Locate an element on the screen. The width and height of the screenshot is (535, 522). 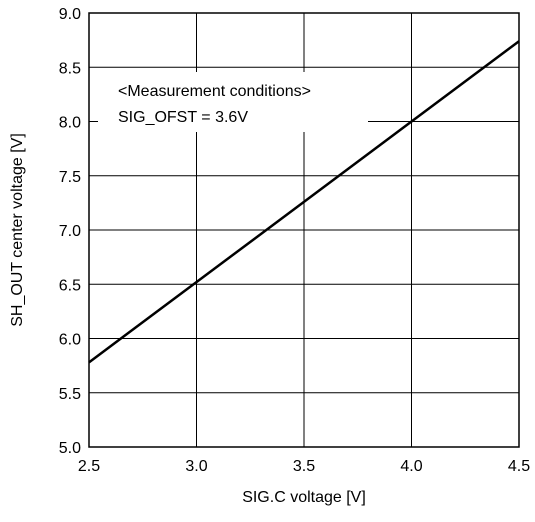
x-axis-title: SIG.C voltage [V] is located at coordinates (304, 497).